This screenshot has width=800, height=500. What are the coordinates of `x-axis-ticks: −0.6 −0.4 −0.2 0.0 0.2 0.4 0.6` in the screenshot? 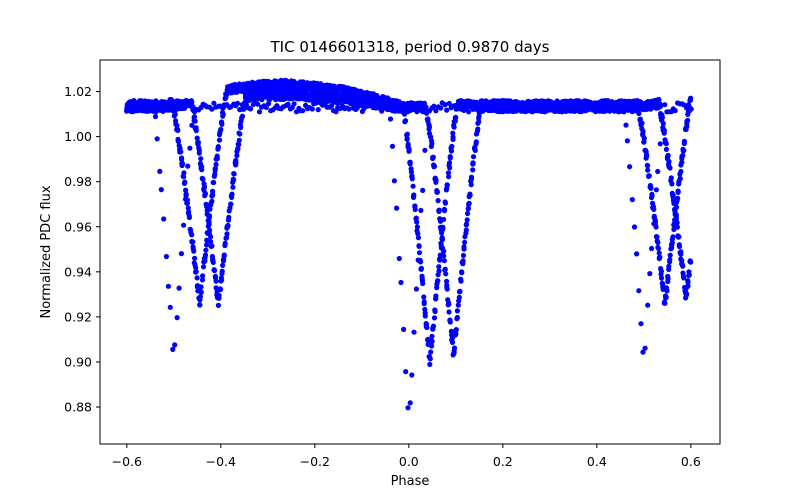 It's located at (406, 456).